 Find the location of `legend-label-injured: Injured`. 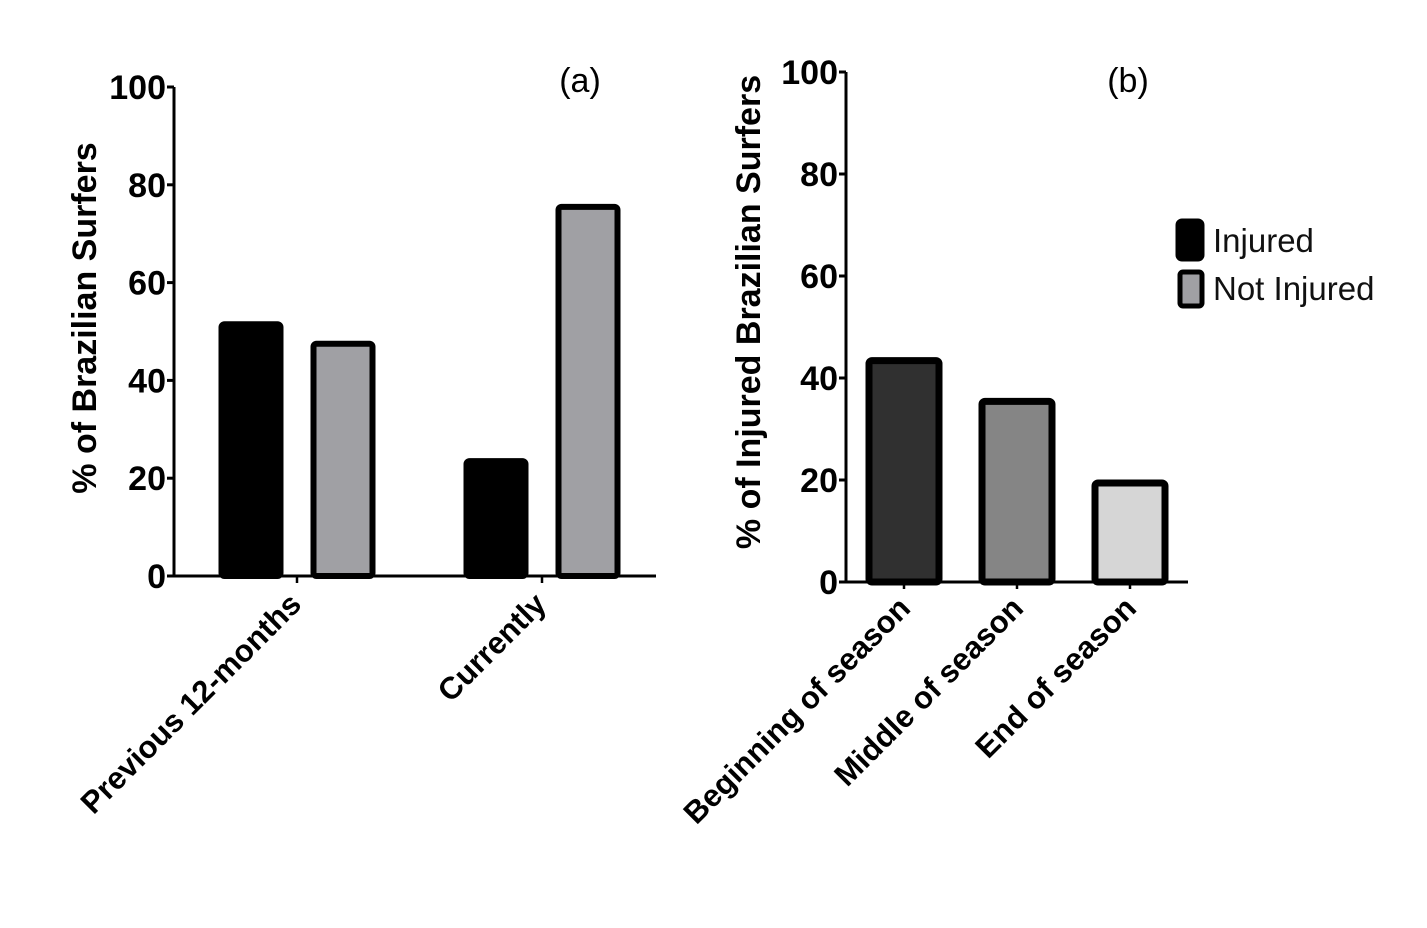

legend-label-injured: Injured is located at coordinates (1263, 240).